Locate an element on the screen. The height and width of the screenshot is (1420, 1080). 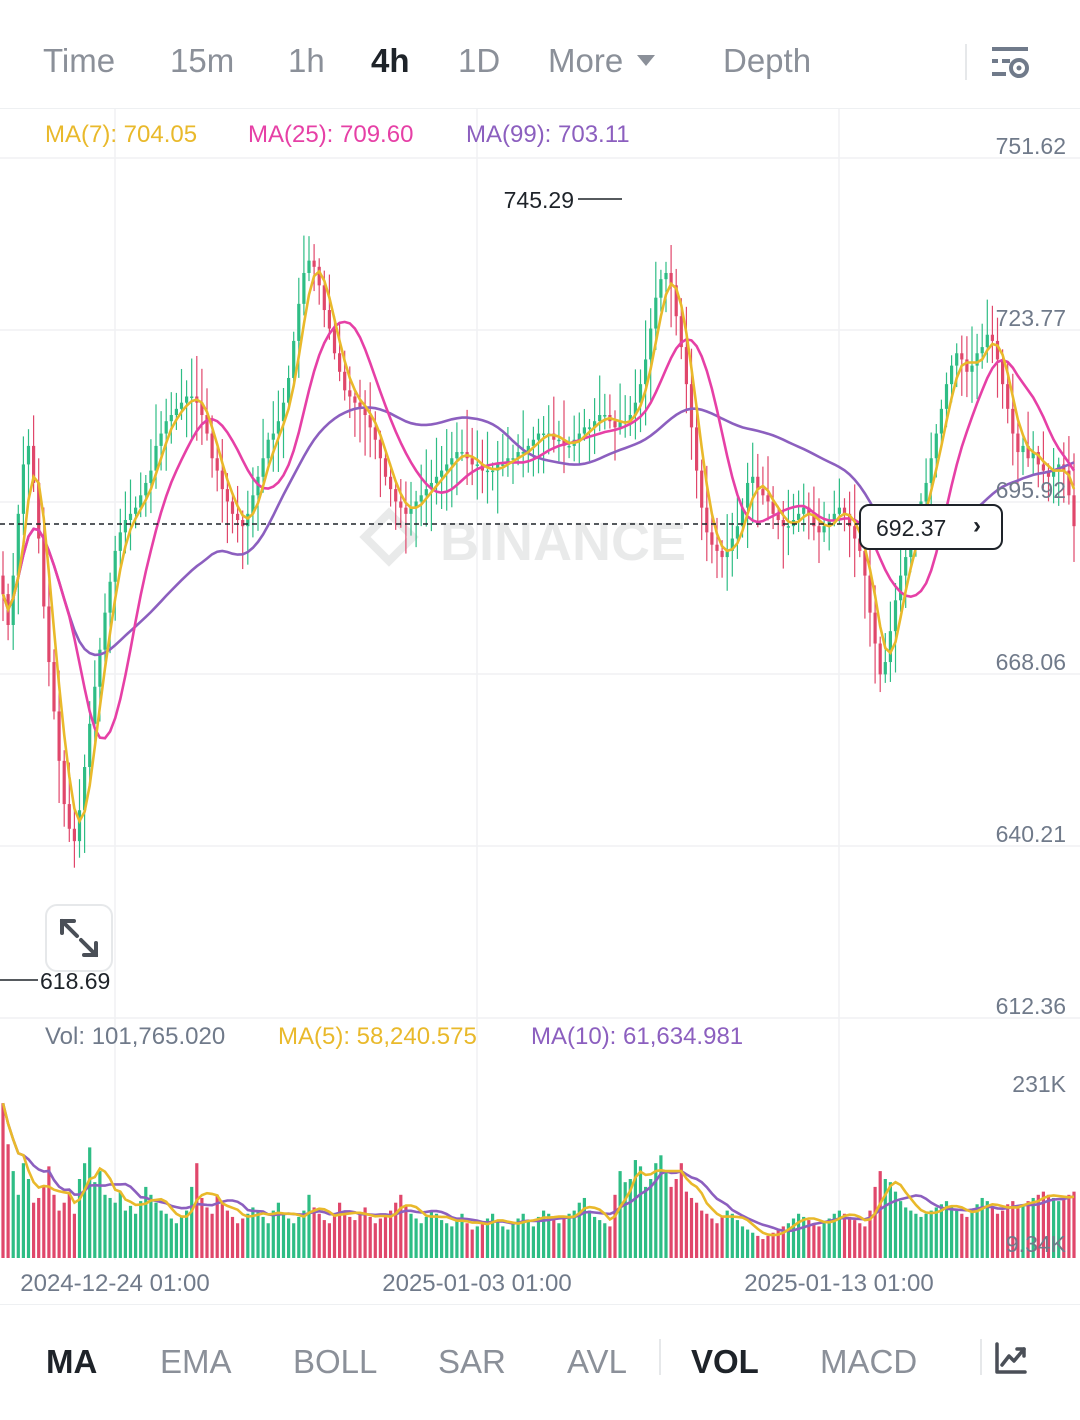
indicator-avl-tab: AVL is located at coordinates (597, 1361).